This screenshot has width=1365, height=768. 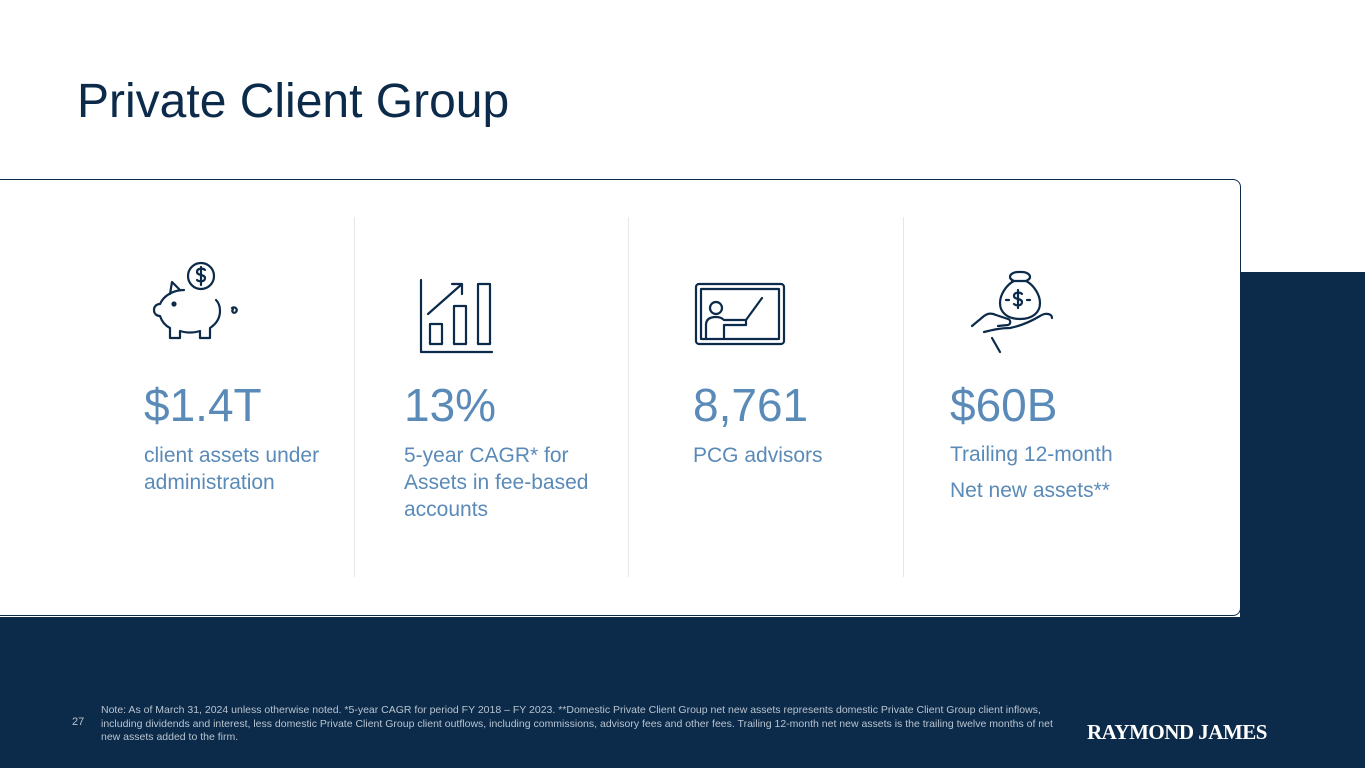 I want to click on growth-chart-icon, so click(x=456, y=316).